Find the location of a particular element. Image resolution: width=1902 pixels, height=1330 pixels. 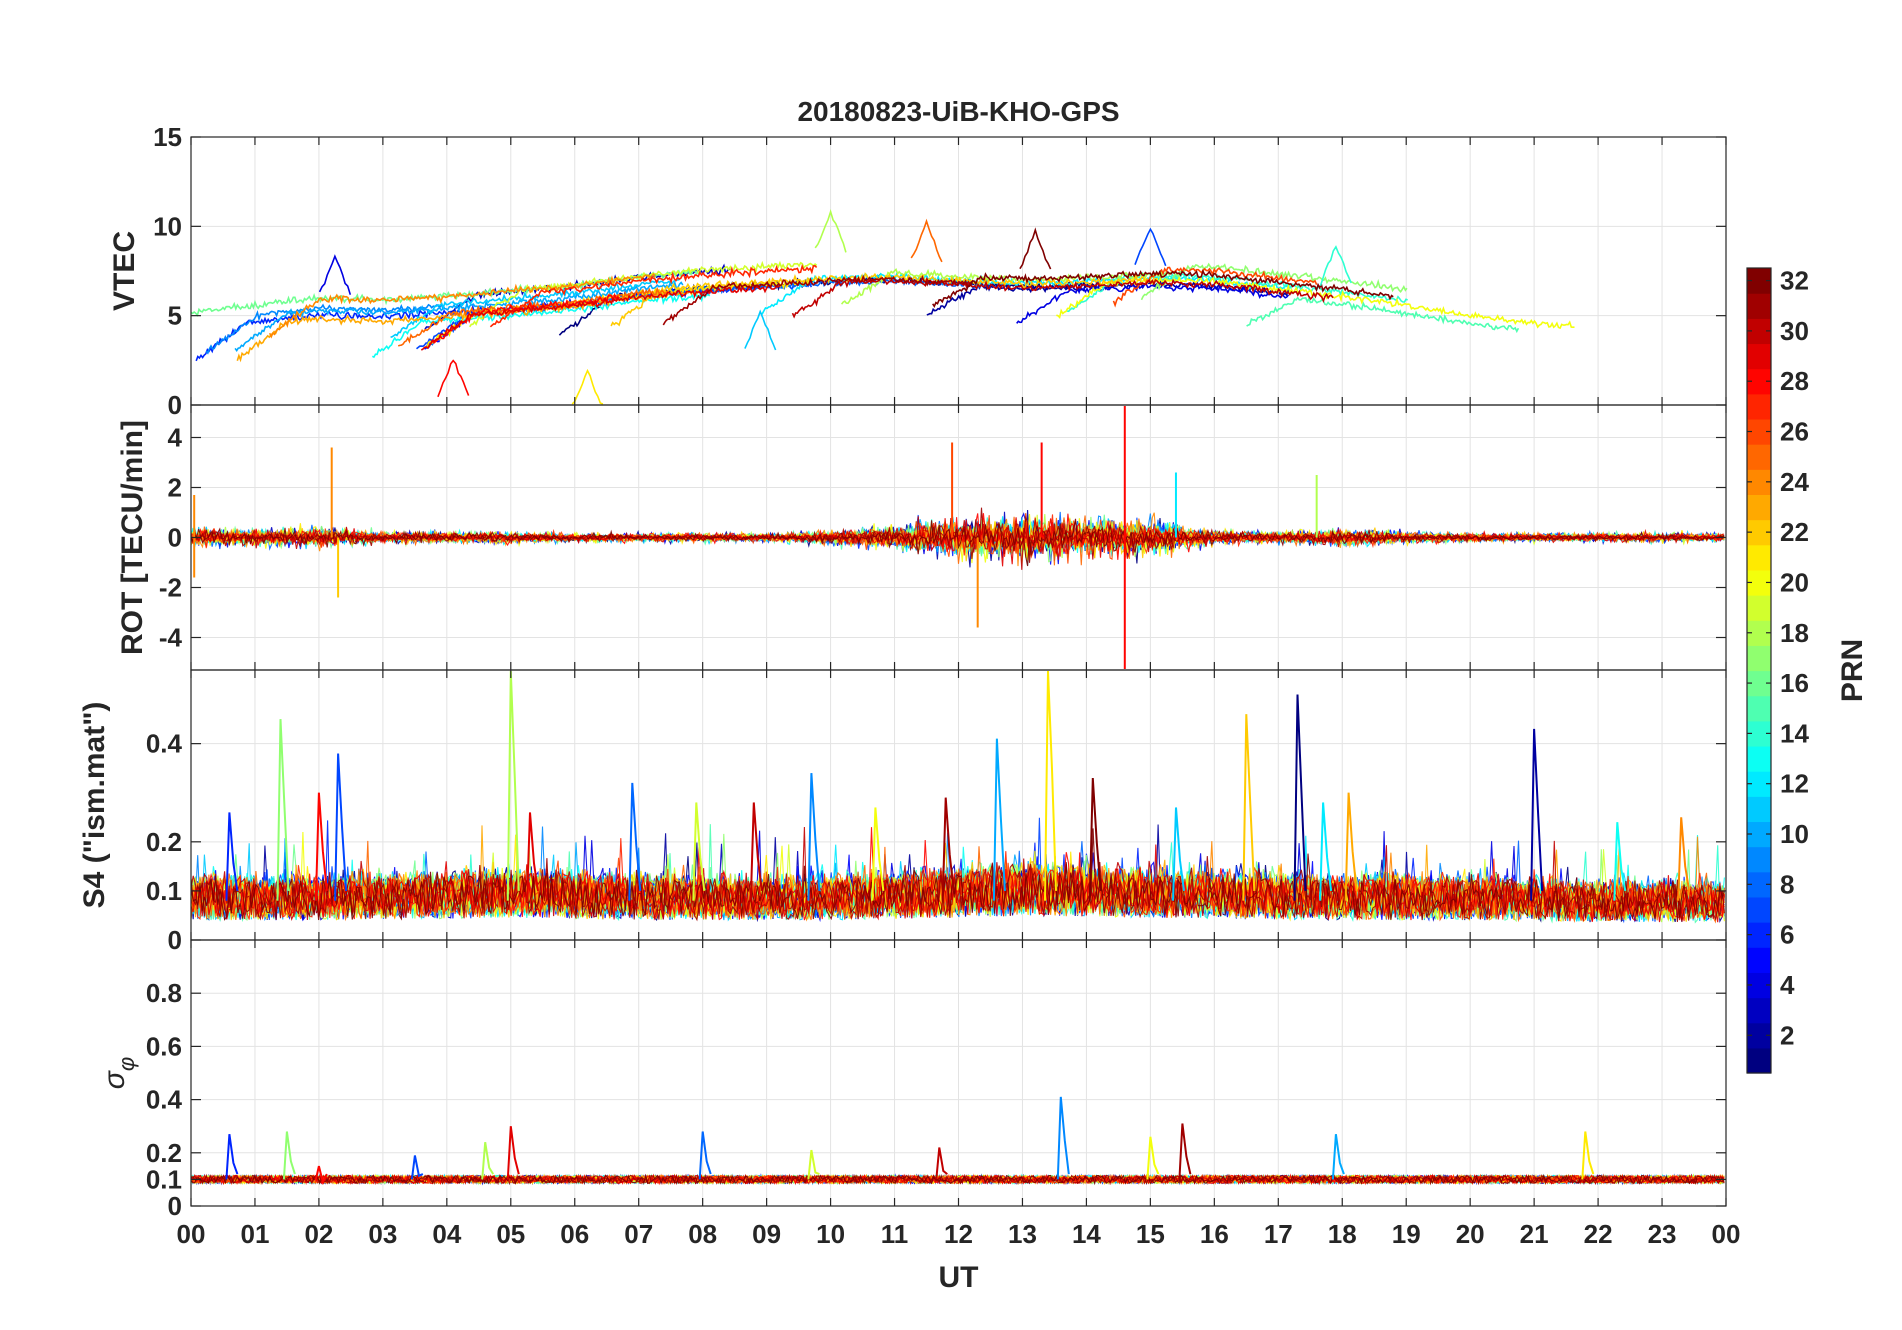

series-group is located at coordinates (883, 306).